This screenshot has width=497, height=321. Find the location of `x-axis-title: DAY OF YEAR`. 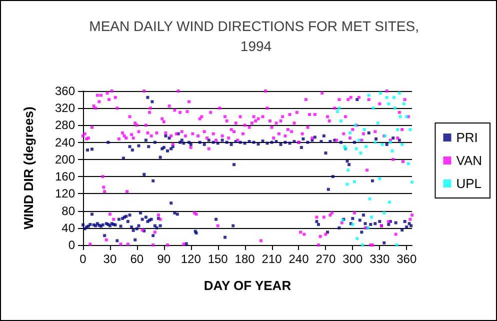

x-axis-title: DAY OF YEAR is located at coordinates (248, 285).